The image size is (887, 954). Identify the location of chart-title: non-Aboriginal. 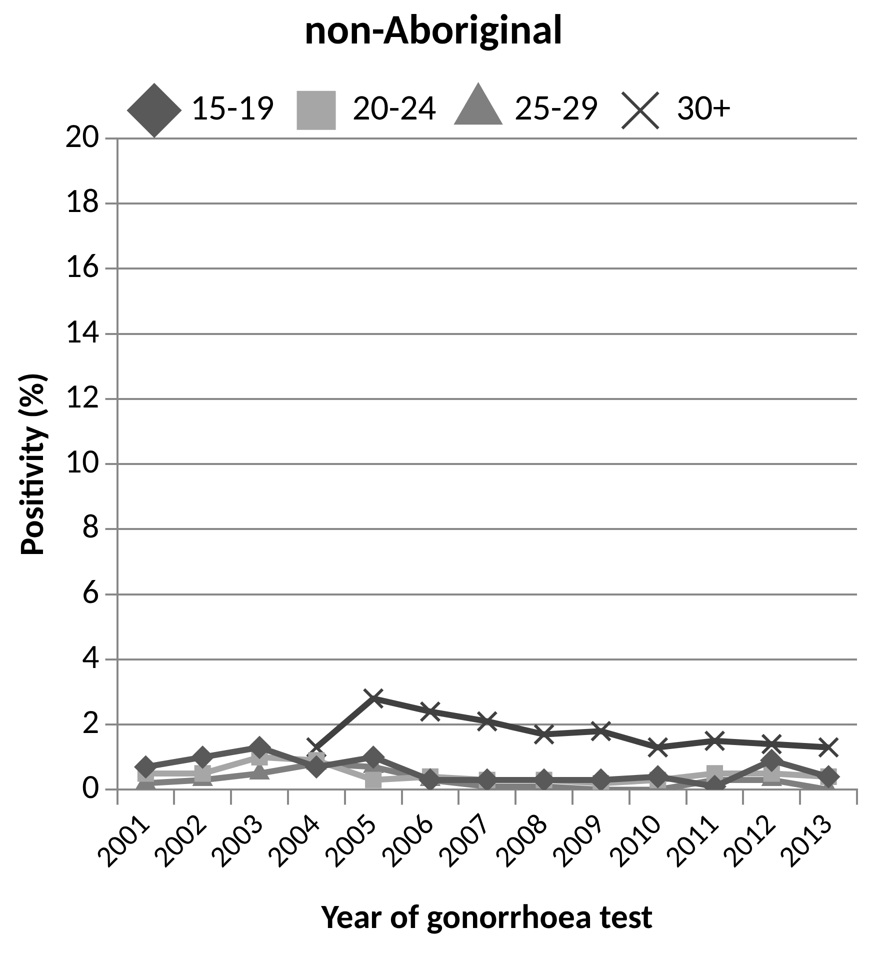
(433, 30).